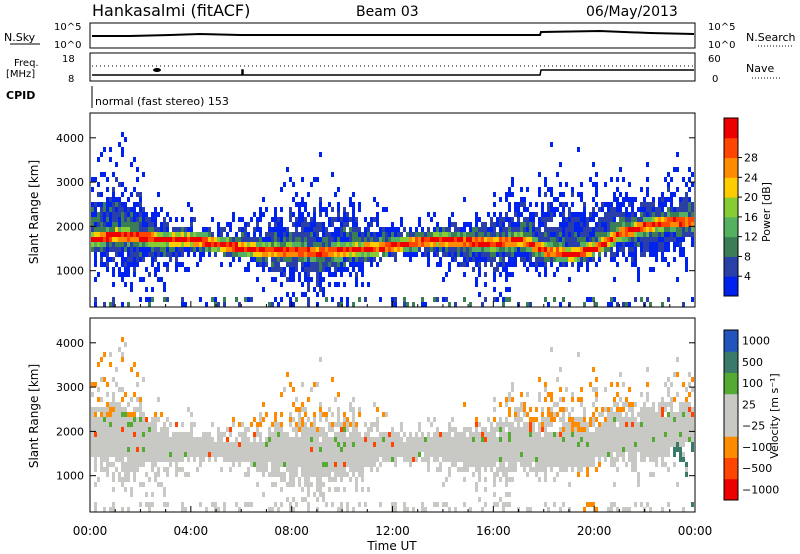  What do you see at coordinates (731, 207) in the screenshot?
I see `colorbar-segment` at bounding box center [731, 207].